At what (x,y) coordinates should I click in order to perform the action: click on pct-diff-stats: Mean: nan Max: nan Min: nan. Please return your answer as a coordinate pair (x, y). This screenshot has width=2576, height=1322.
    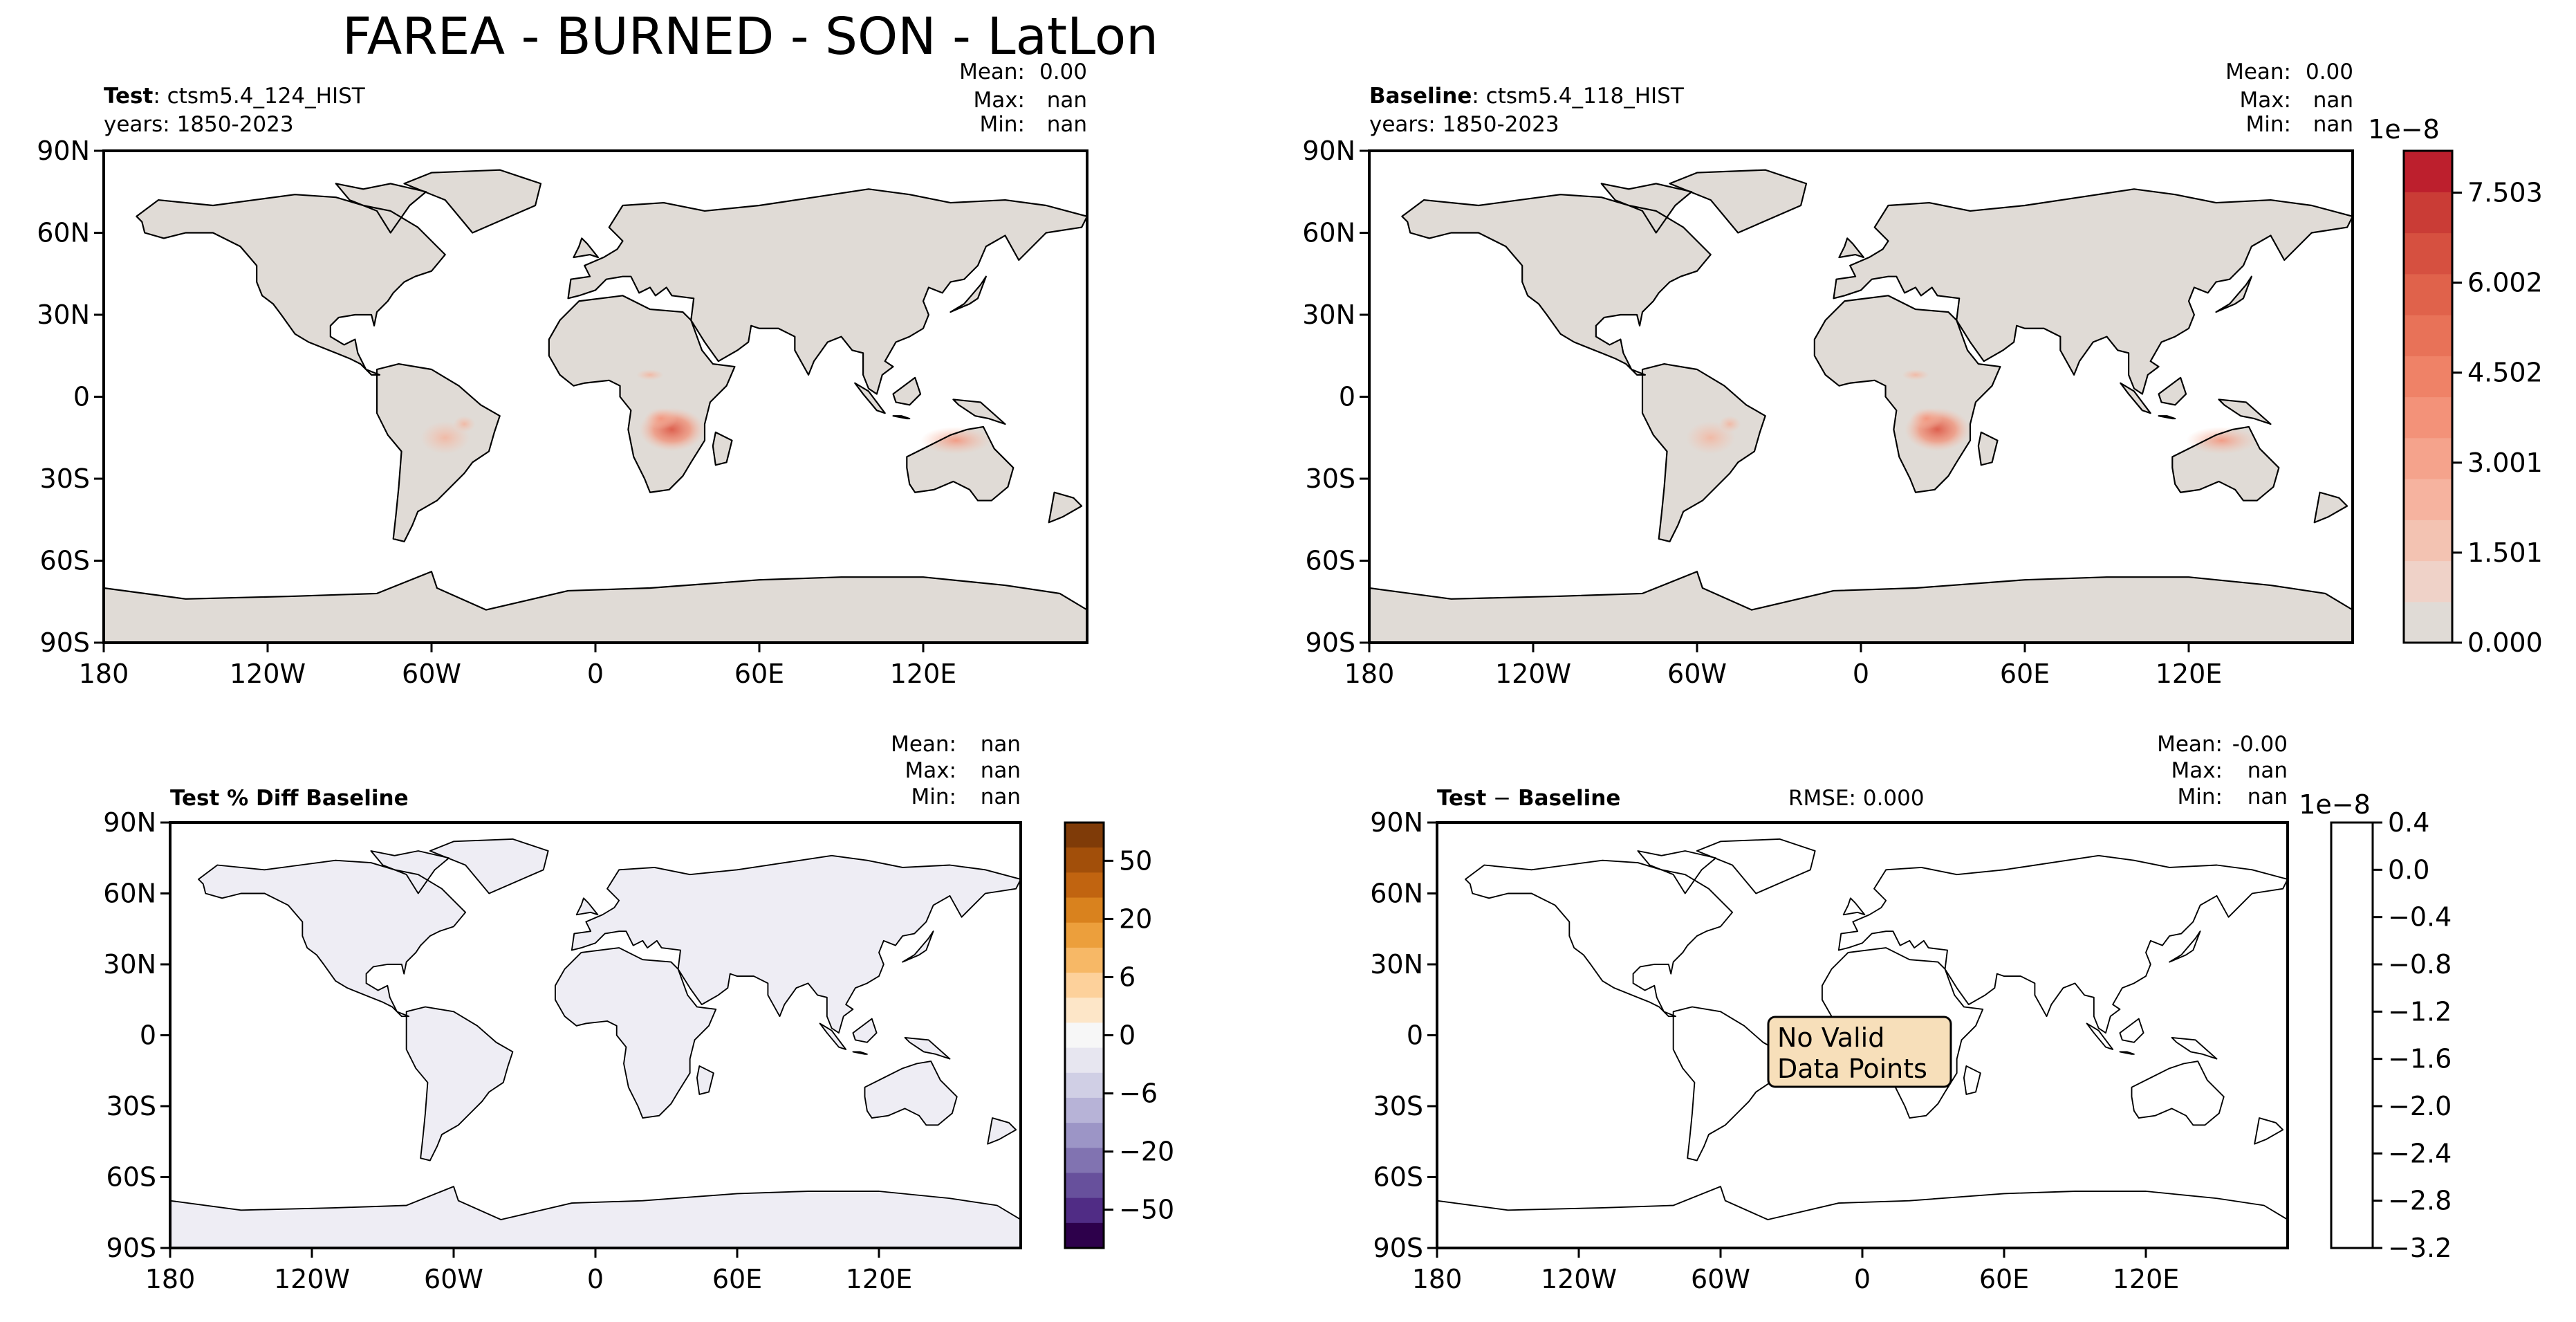
    Looking at the image, I should click on (956, 770).